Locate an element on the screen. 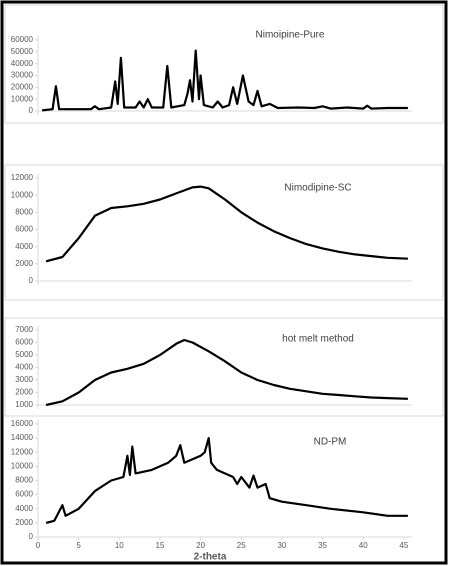 This screenshot has width=449, height=566. panel-title: Nimoipine-Pure is located at coordinates (290, 35).